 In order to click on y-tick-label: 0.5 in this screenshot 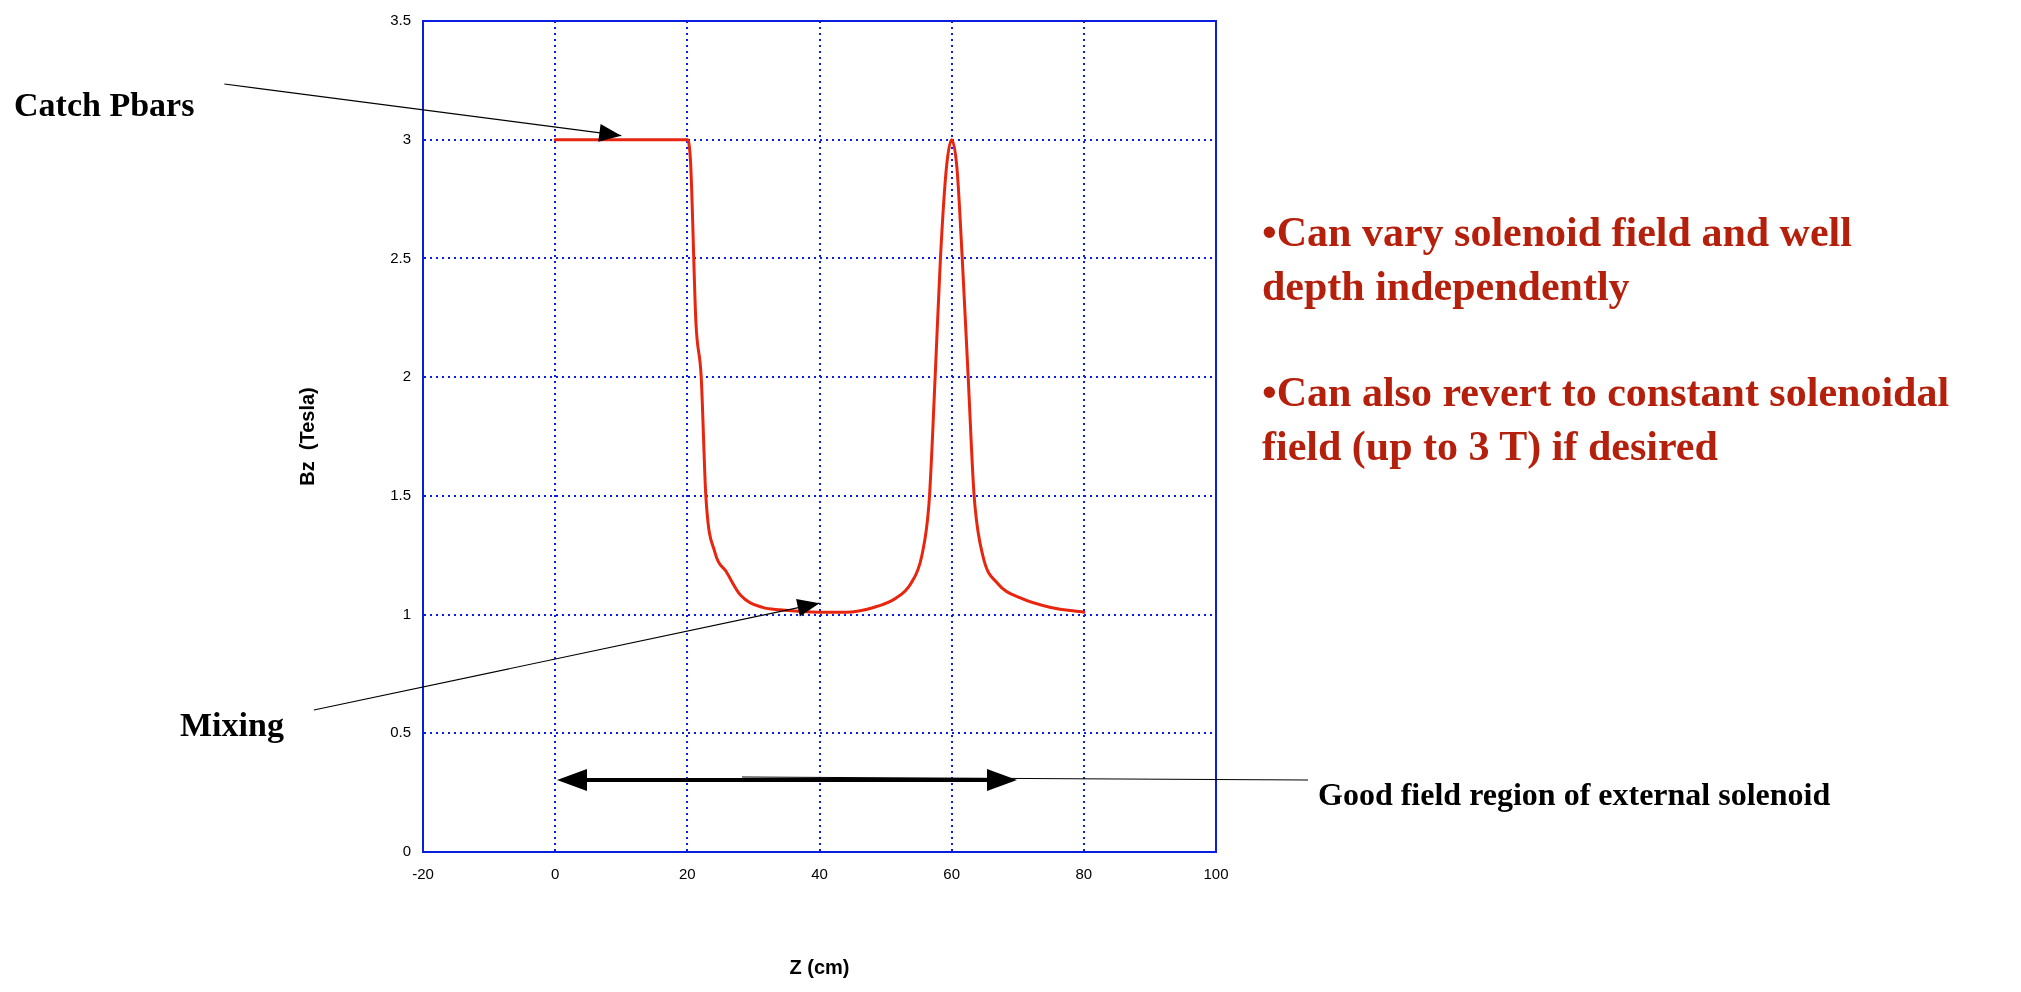, I will do `click(400, 732)`.